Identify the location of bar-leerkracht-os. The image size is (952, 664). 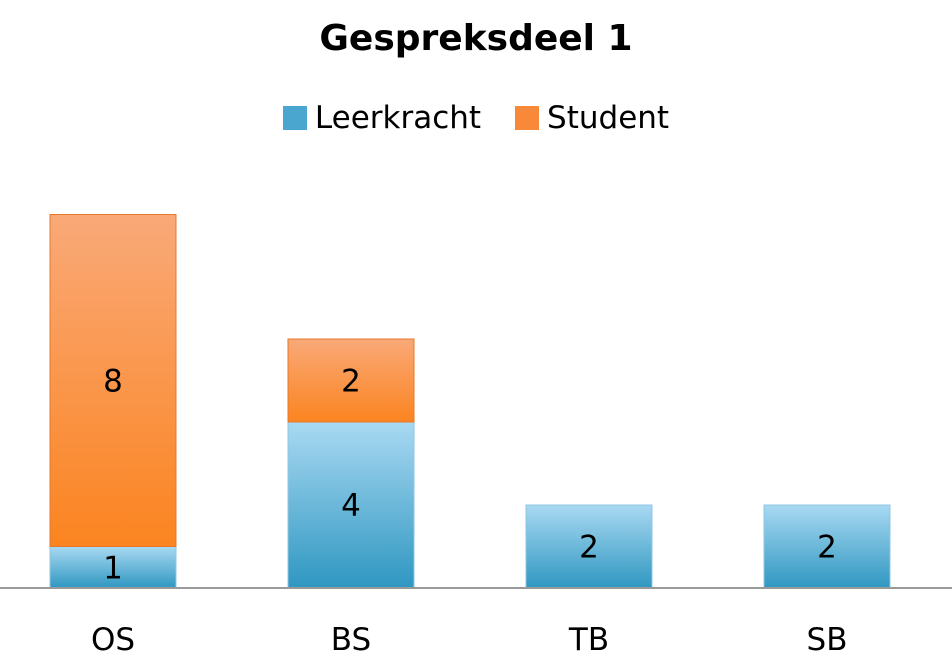
(113, 567).